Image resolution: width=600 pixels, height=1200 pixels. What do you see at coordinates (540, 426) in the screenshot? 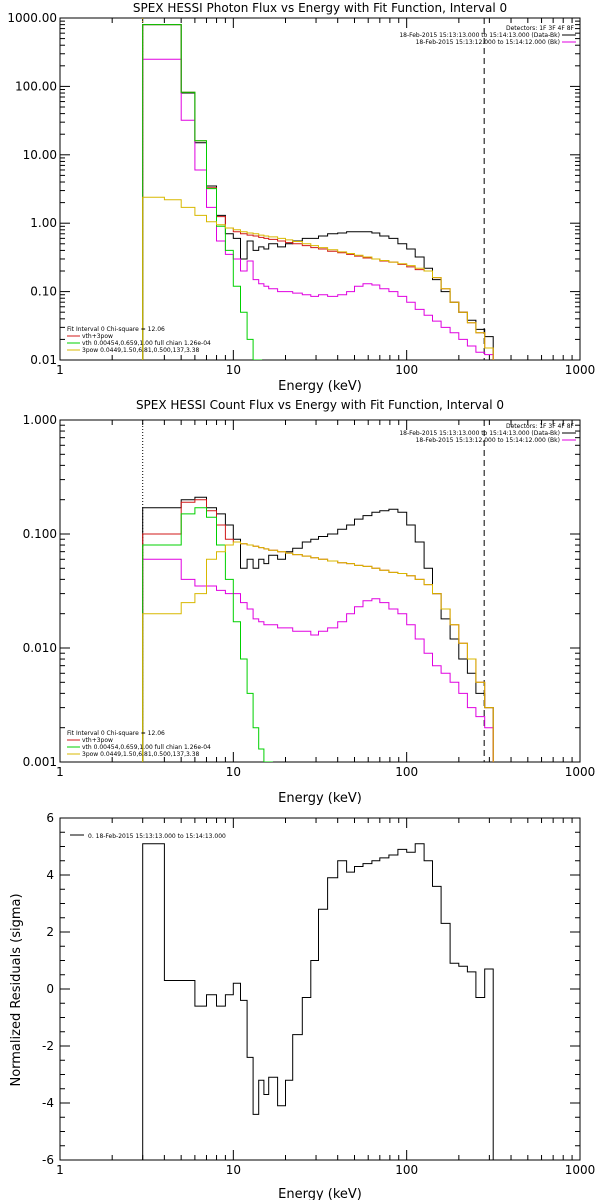
I see `count-flux-legend-header: Detectors: 1F 3F 4F 8F` at bounding box center [540, 426].